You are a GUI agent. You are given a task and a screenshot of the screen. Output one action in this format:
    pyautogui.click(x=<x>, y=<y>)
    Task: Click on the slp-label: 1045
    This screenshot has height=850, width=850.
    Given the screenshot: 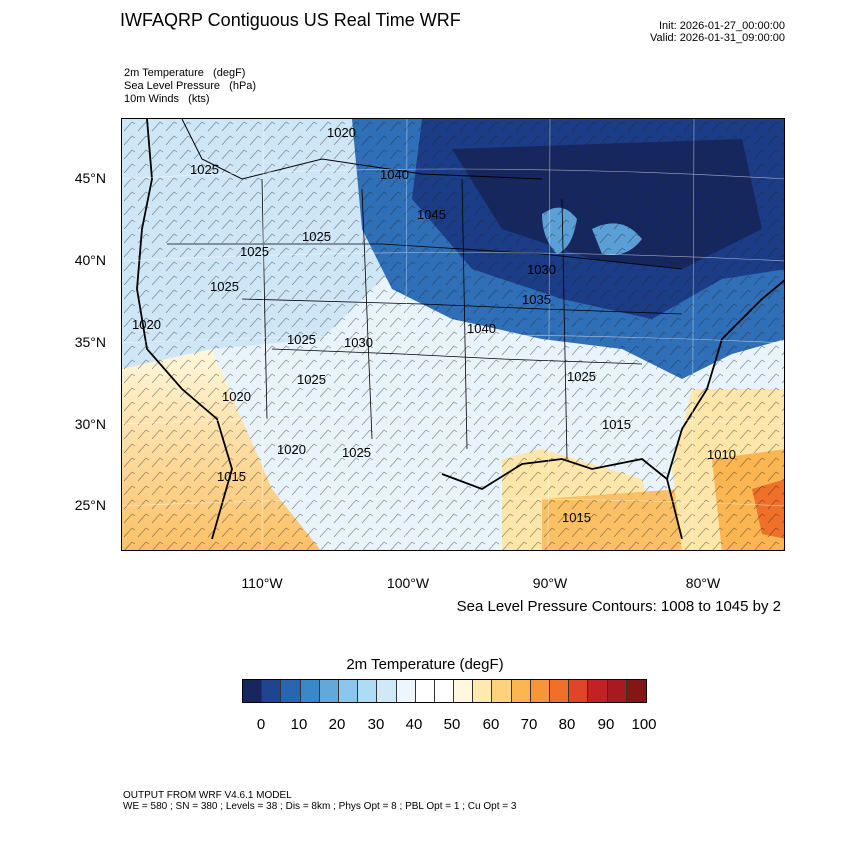 What is the action you would take?
    pyautogui.click(x=431, y=214)
    